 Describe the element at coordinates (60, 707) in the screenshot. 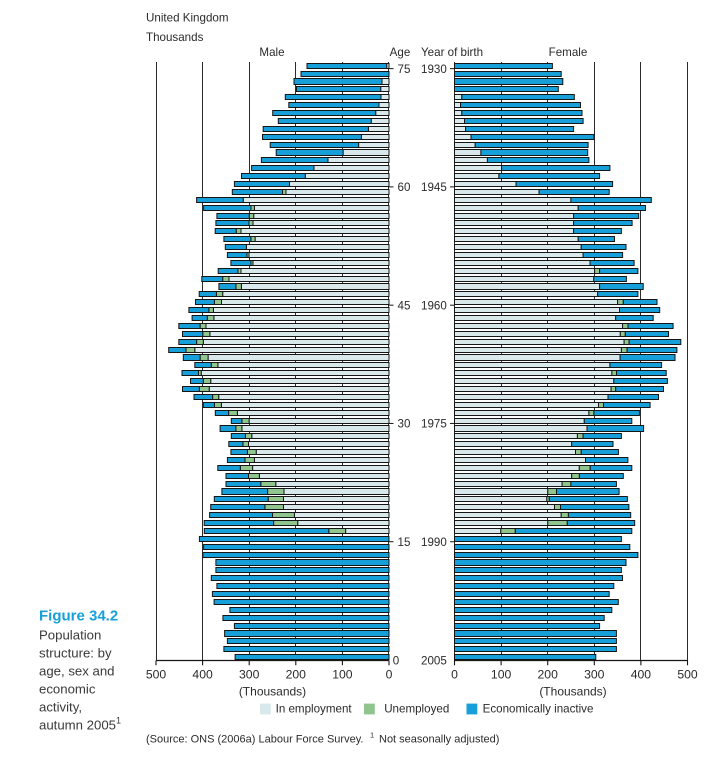

I see `svg-text: activity,` at that location.